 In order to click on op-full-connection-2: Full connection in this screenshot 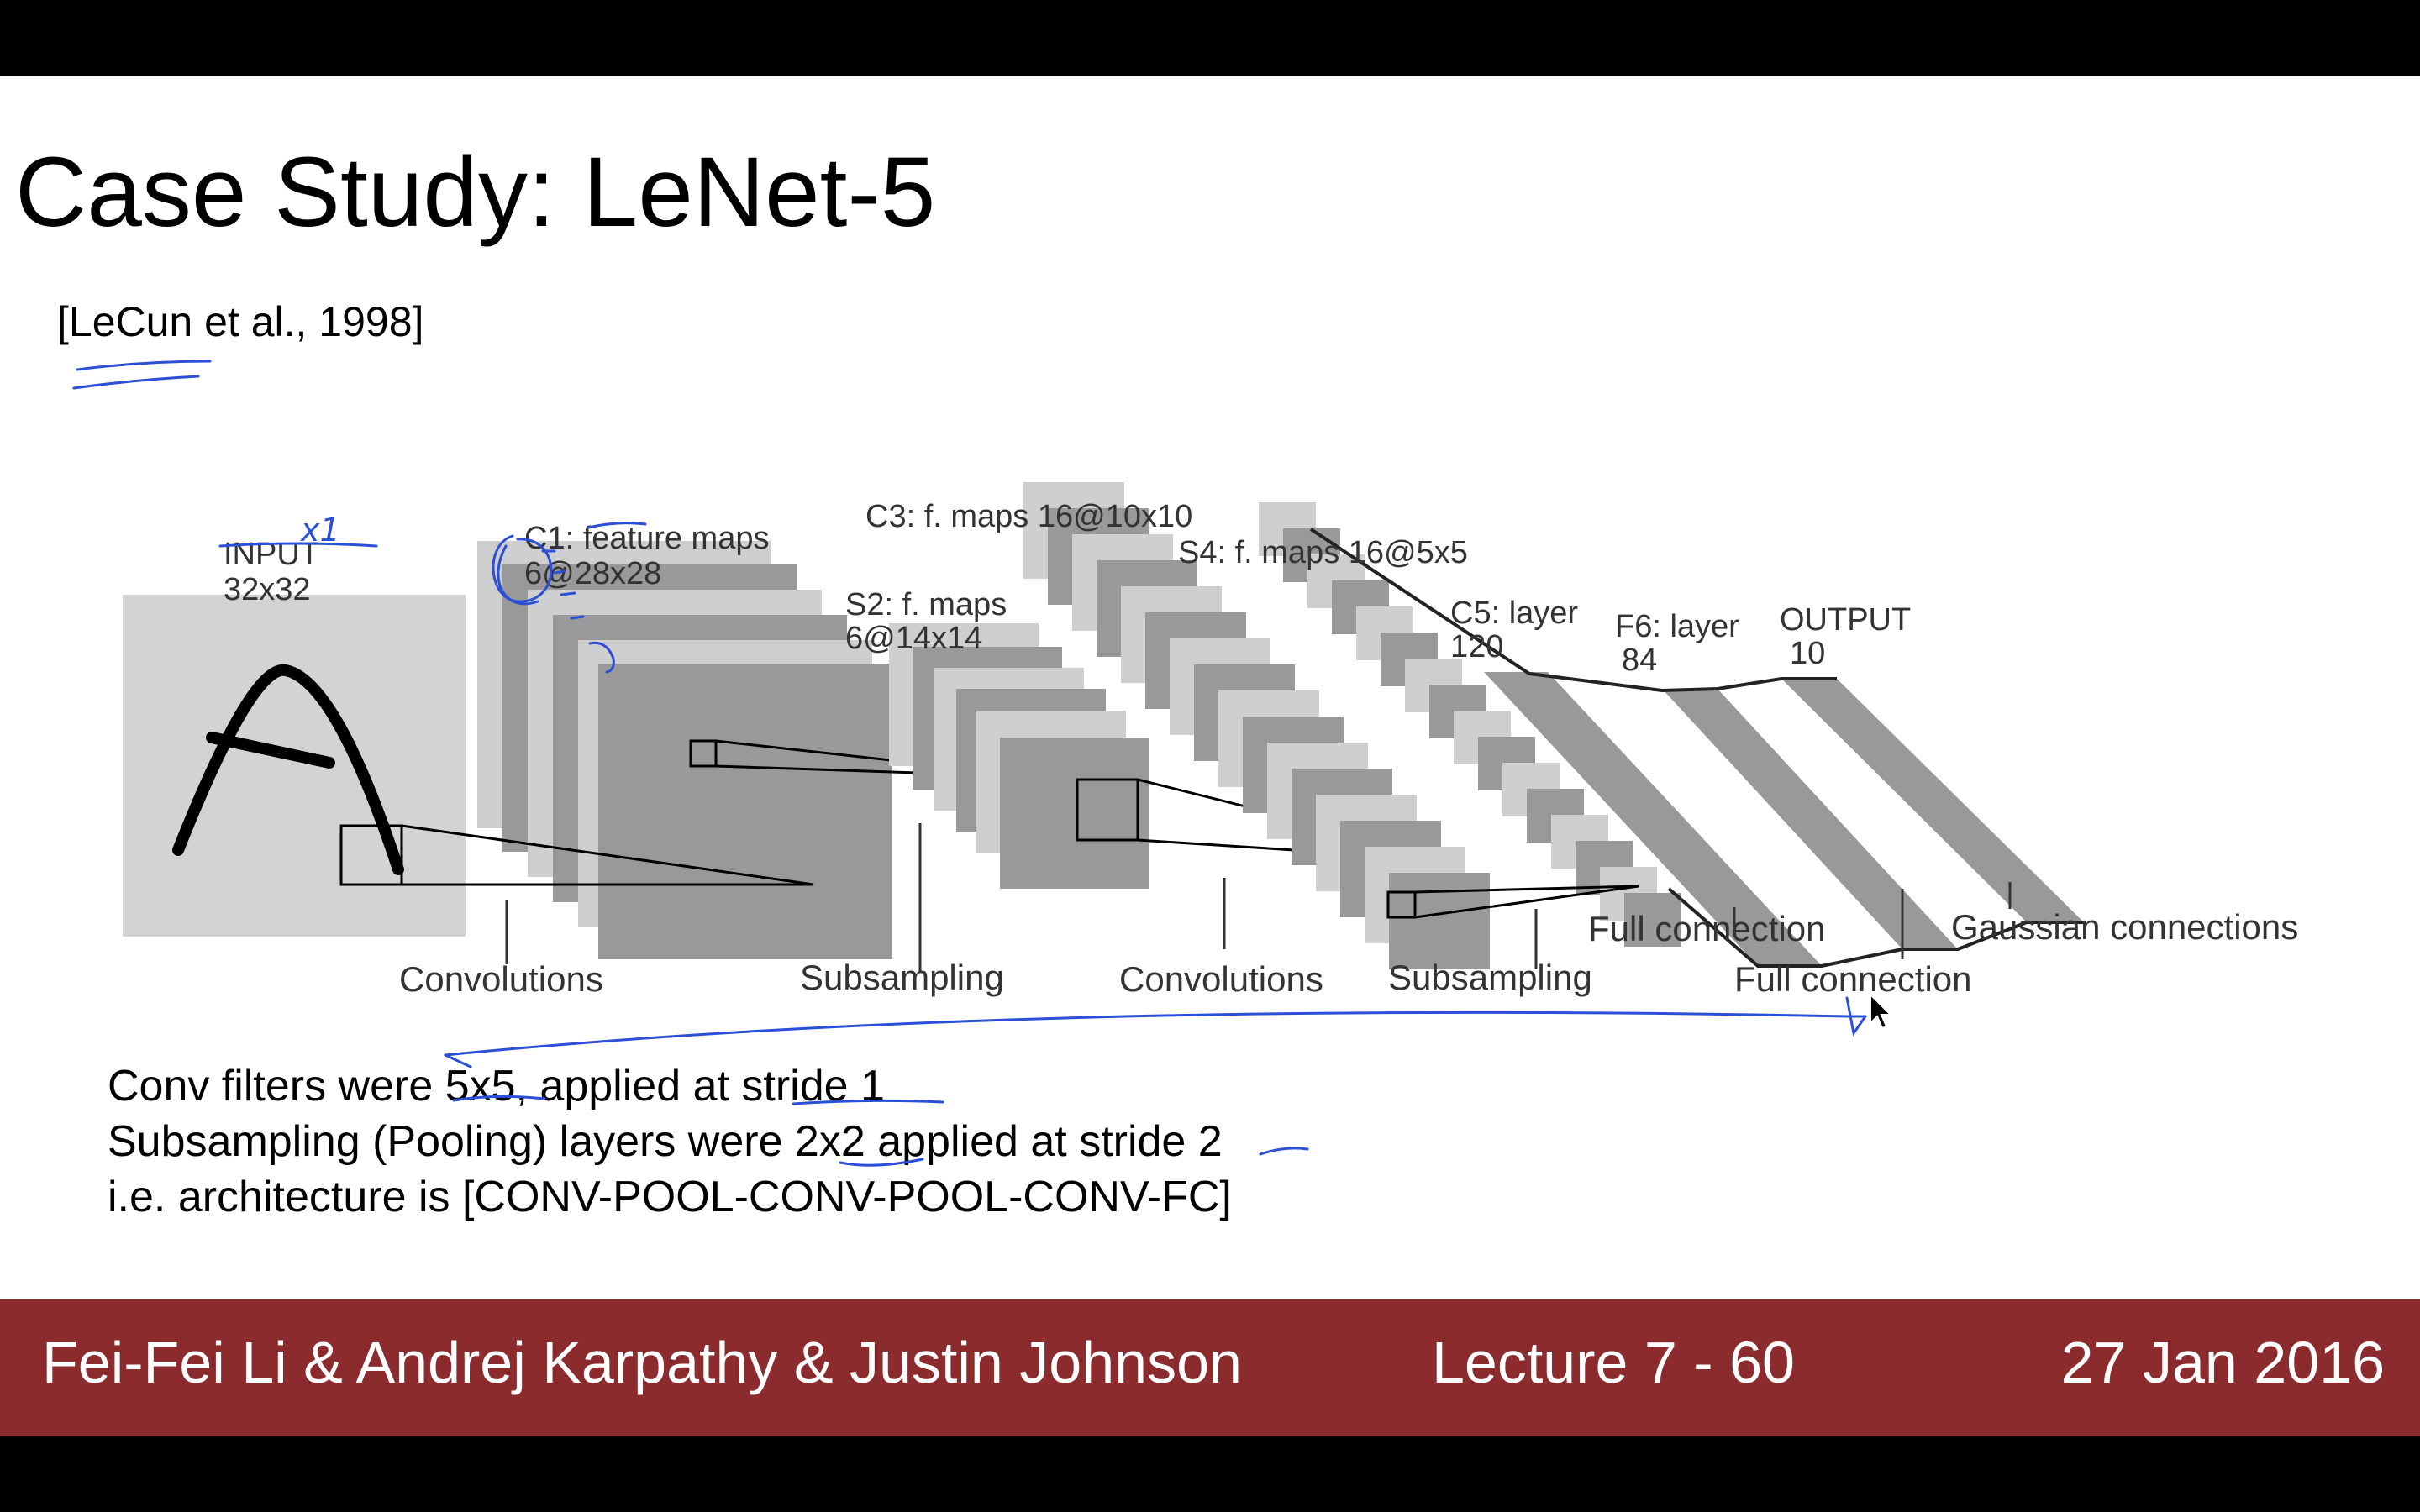, I will do `click(1853, 979)`.